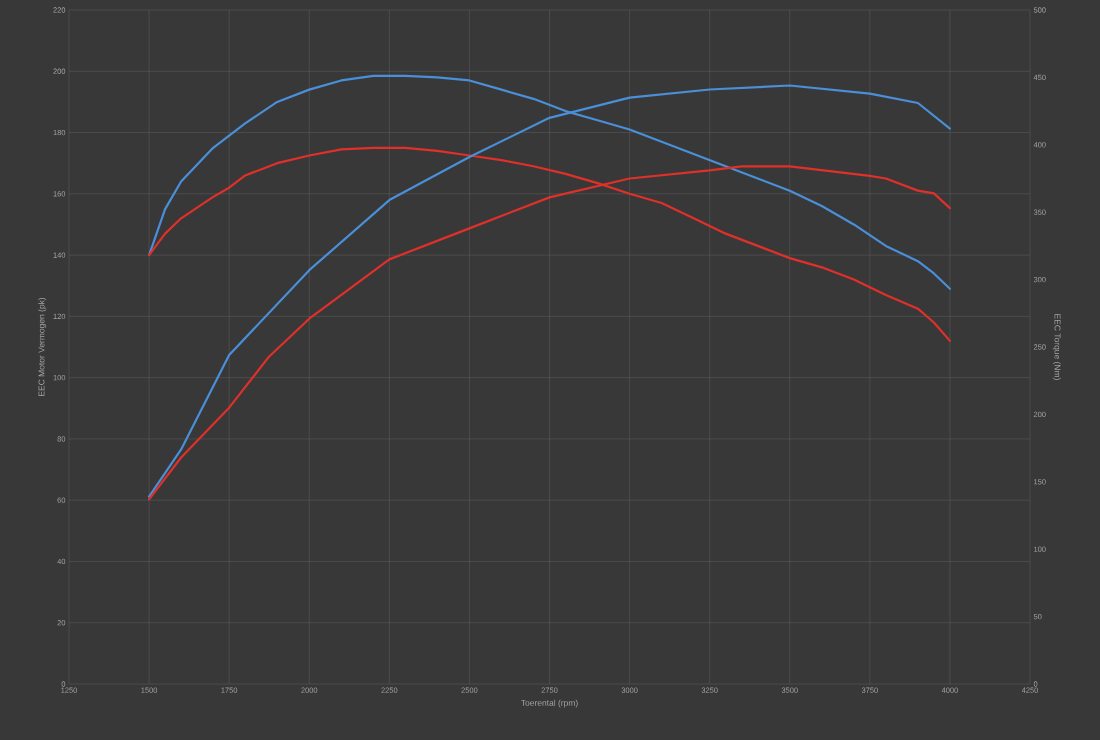 This screenshot has height=740, width=1100. I want to click on y-axis-title: EEC Motor Vermogen (pk), so click(42, 346).